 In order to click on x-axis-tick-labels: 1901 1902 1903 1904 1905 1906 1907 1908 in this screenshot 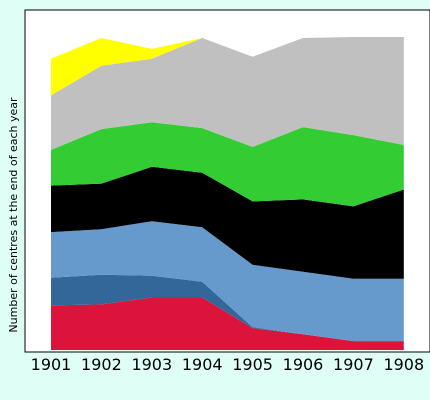, I will do `click(228, 364)`.